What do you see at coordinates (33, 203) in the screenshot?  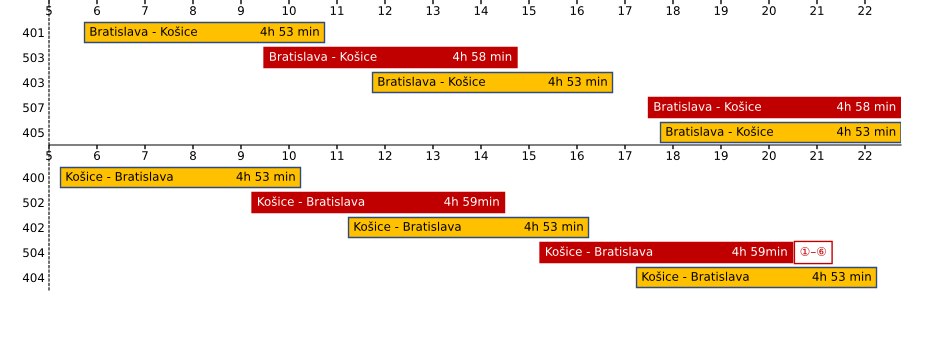 I see `y-tick-label: 502` at bounding box center [33, 203].